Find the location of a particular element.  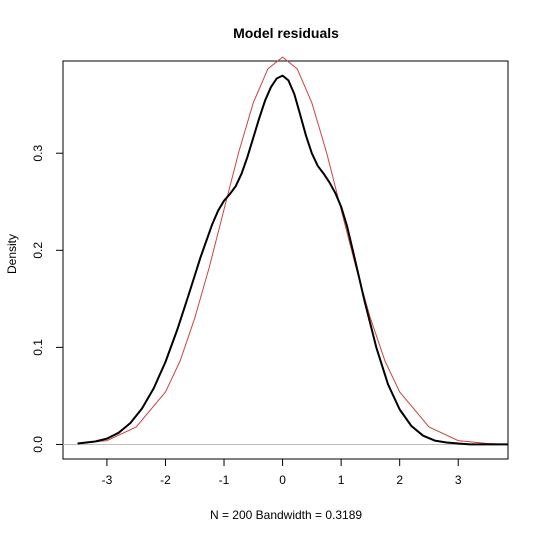

x-tick-label: 1 is located at coordinates (341, 480).